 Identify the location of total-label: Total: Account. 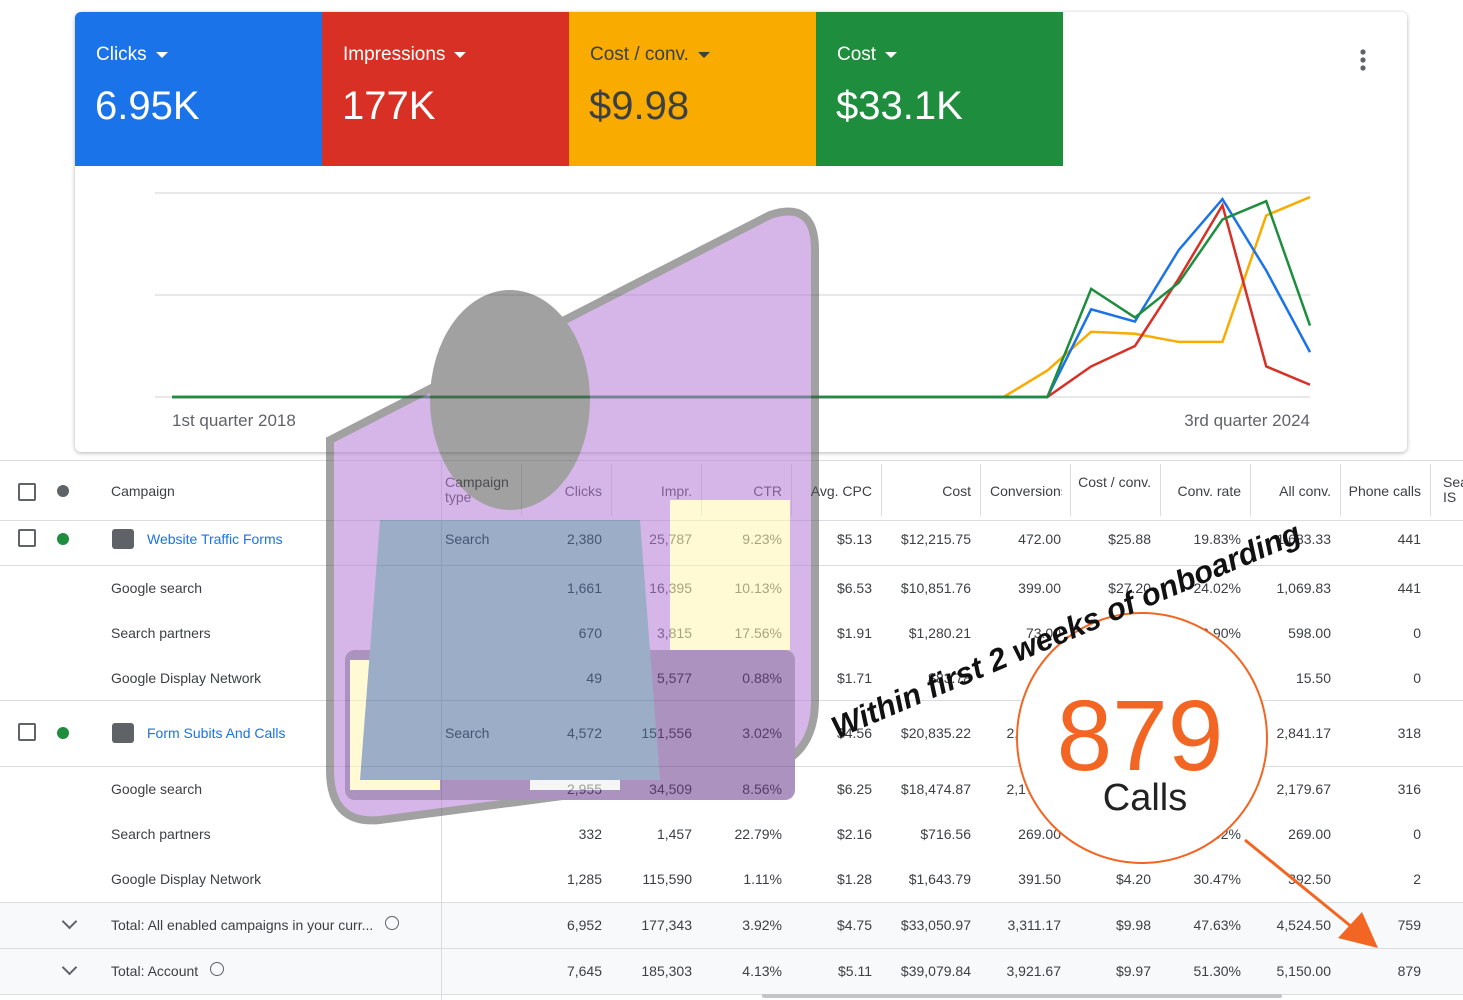
(155, 971).